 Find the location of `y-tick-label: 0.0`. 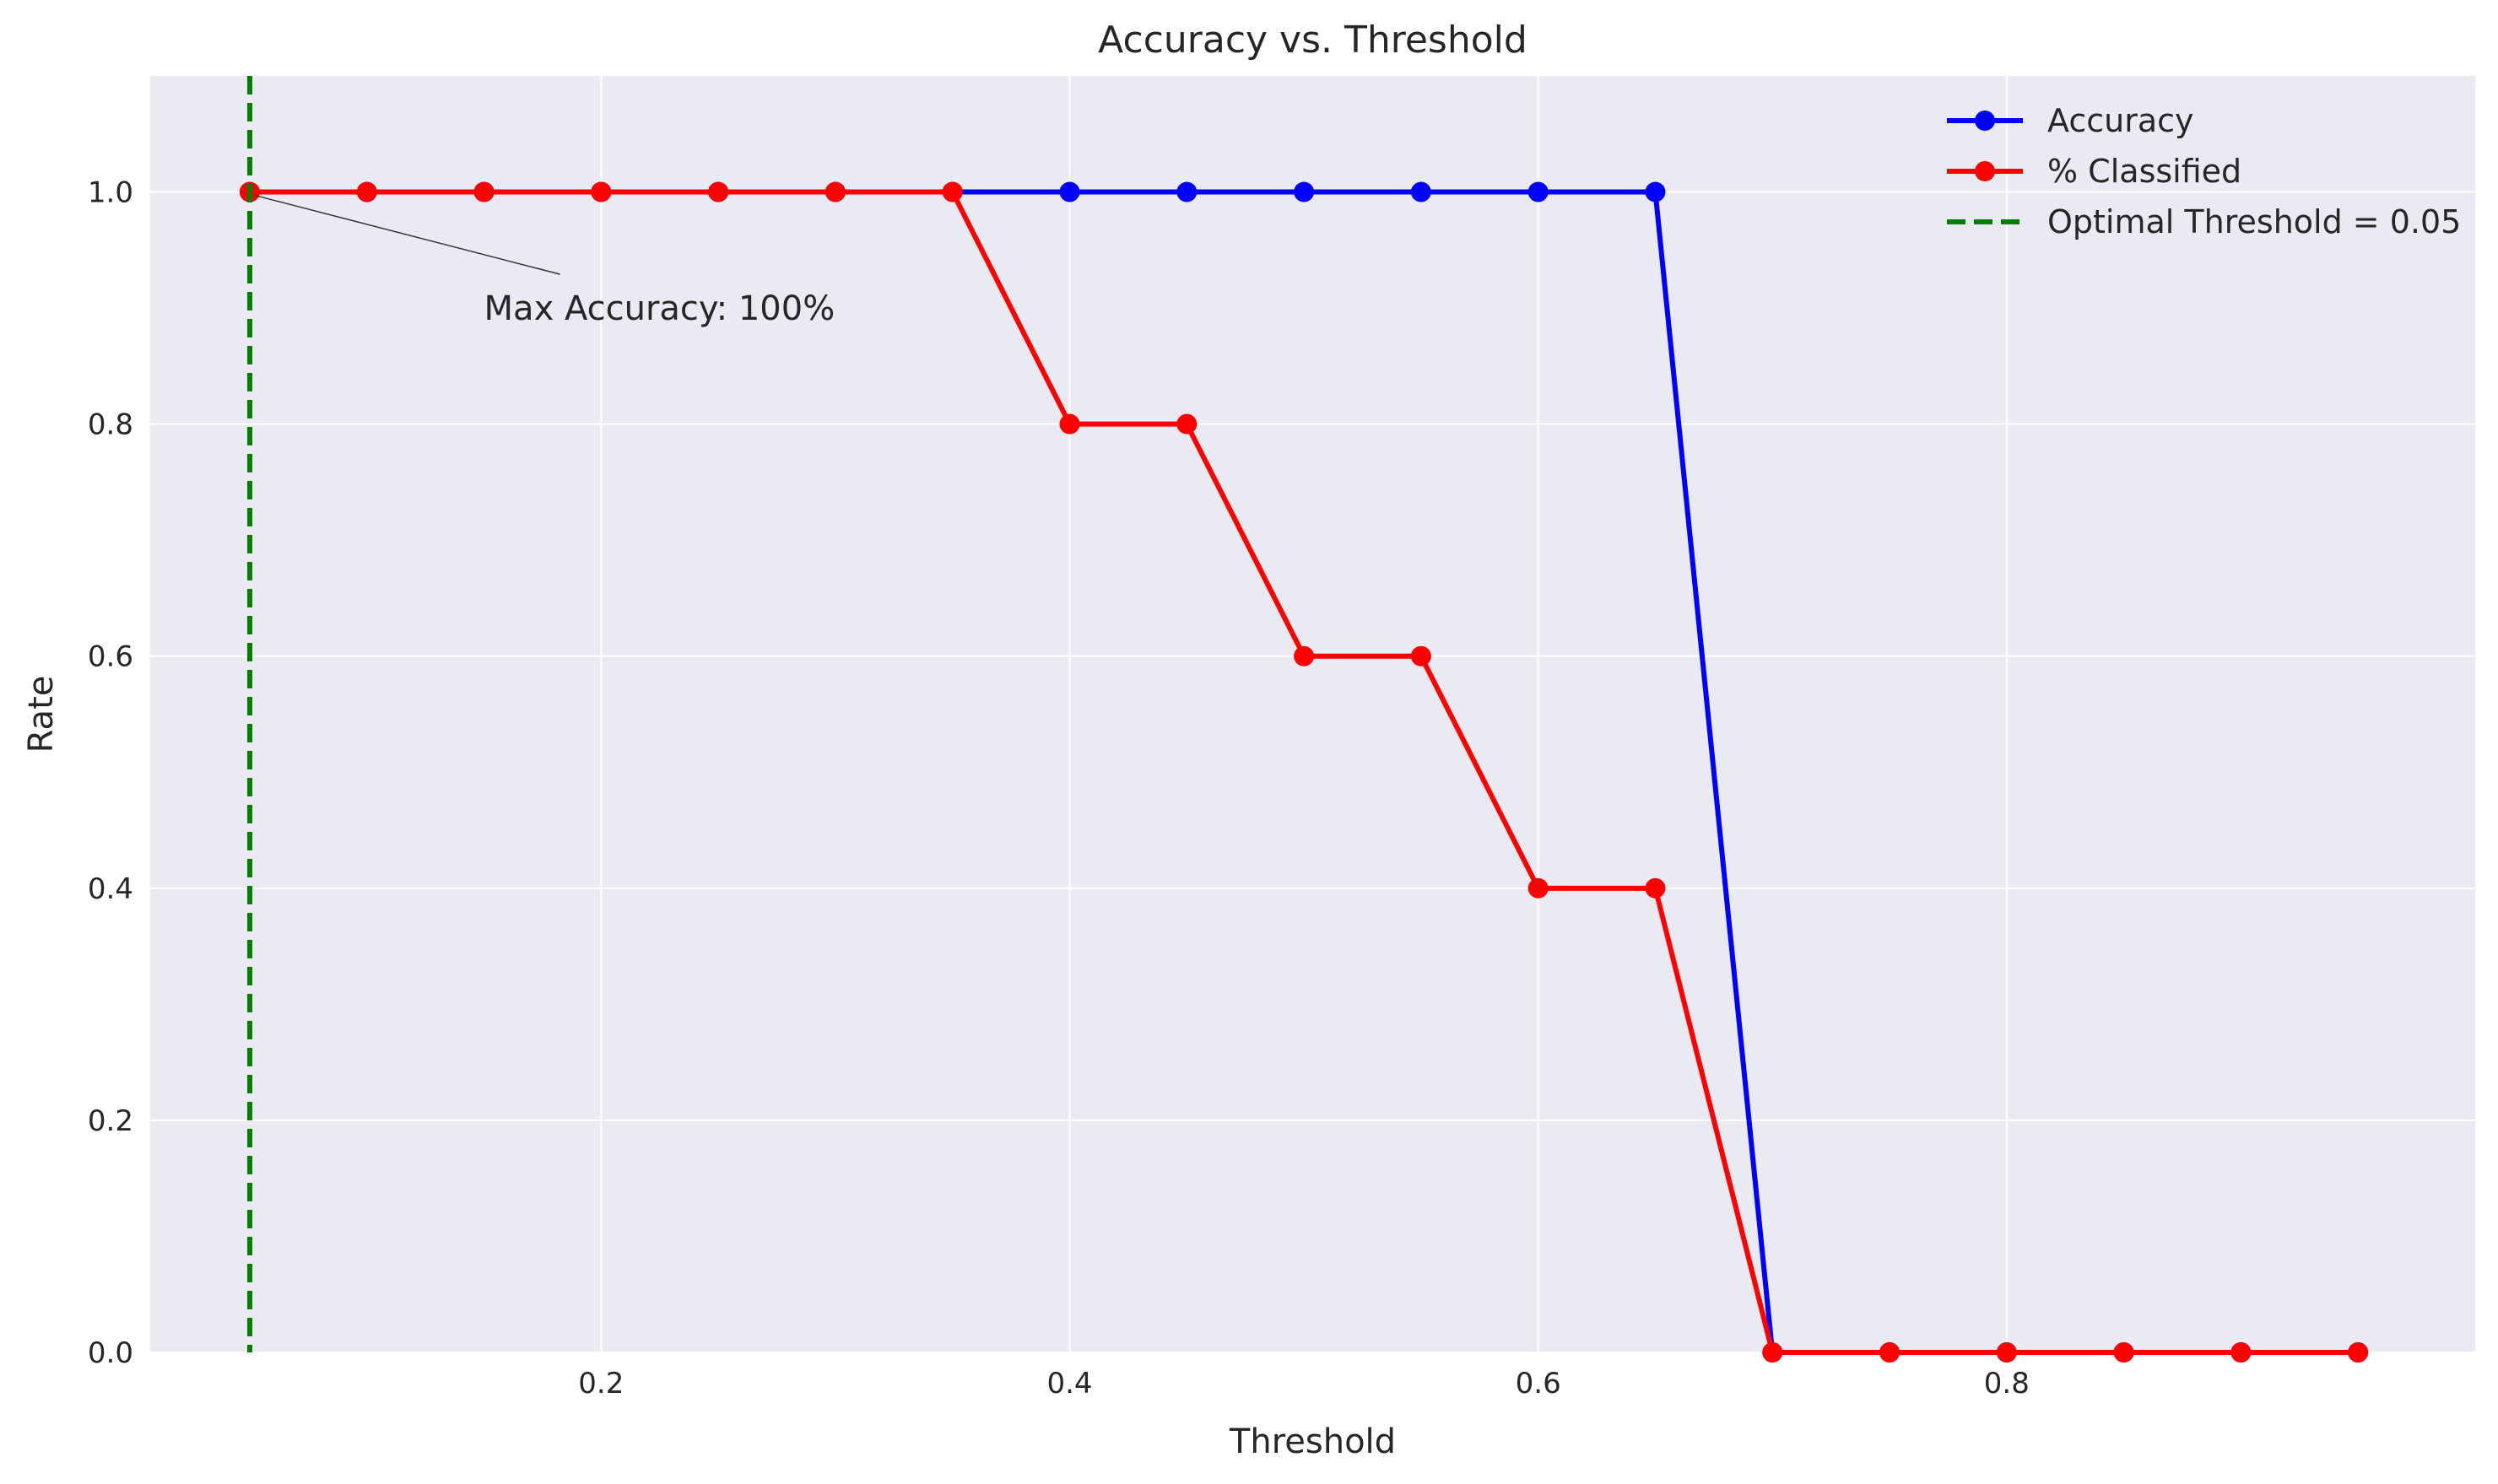

y-tick-label: 0.0 is located at coordinates (110, 1353).